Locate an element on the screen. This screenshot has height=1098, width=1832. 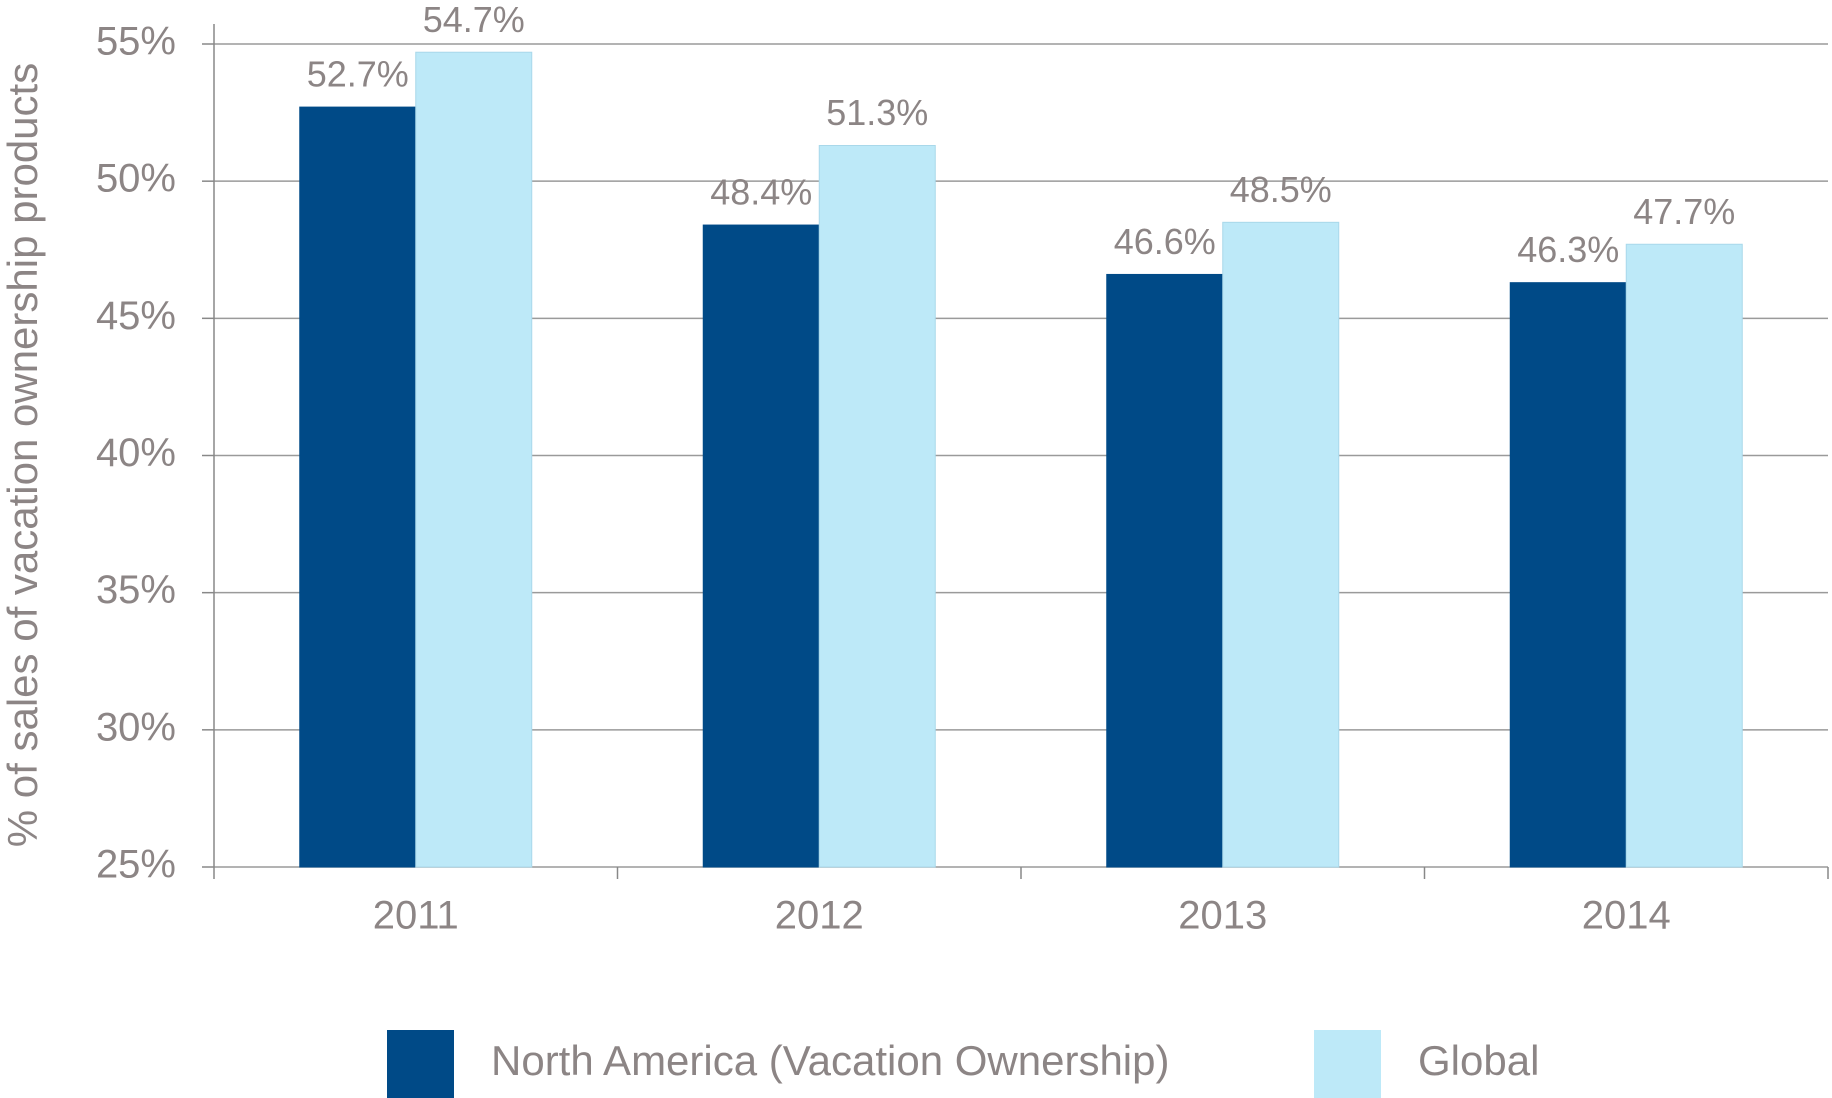
y-tick-label: 30% is located at coordinates (136, 727).